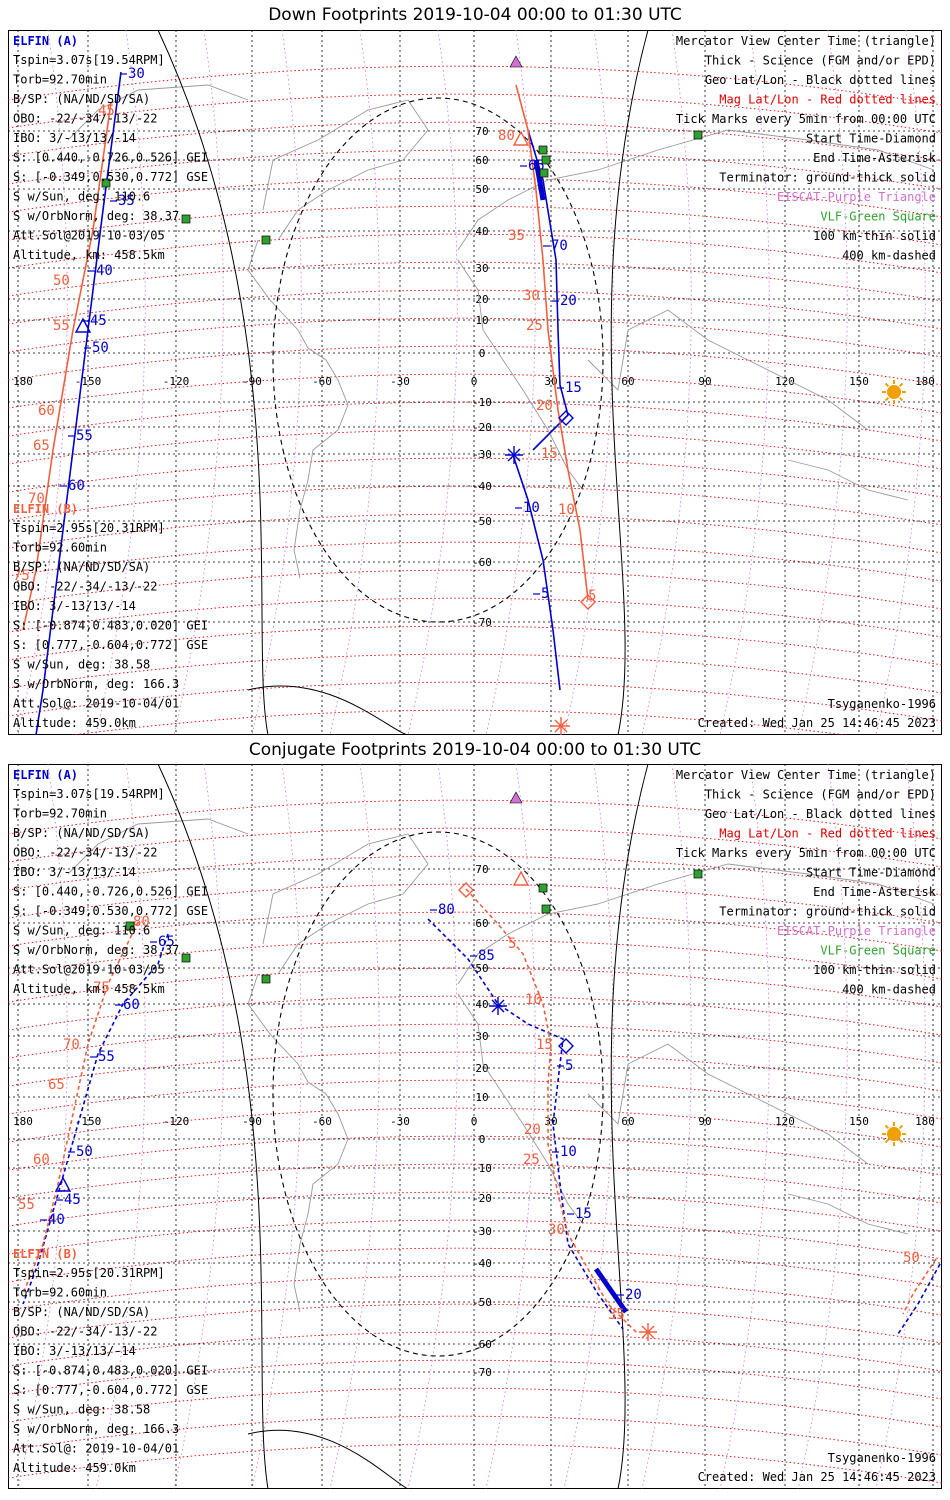  Describe the element at coordinates (481, 1068) in the screenshot. I see `lat-tick-label: 20` at that location.